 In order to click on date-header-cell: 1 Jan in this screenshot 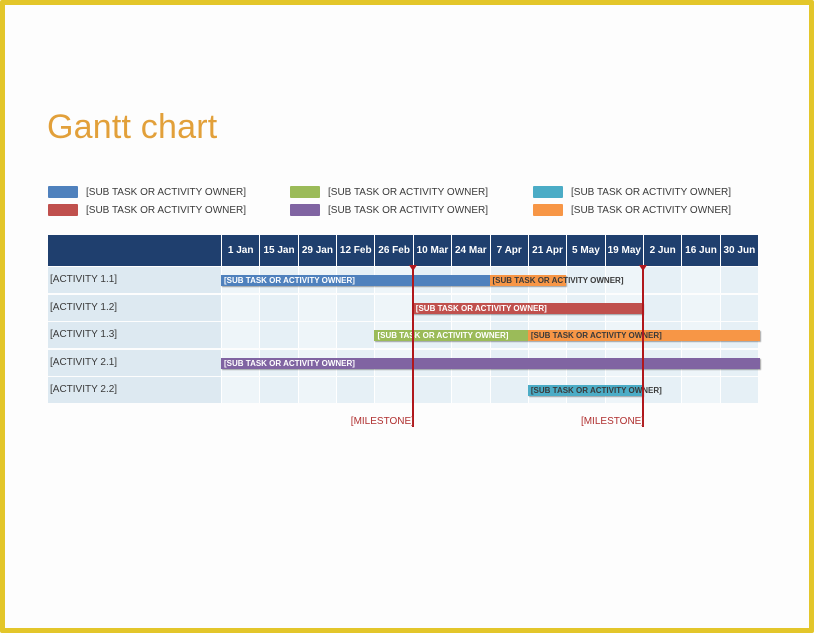, I will do `click(240, 250)`.